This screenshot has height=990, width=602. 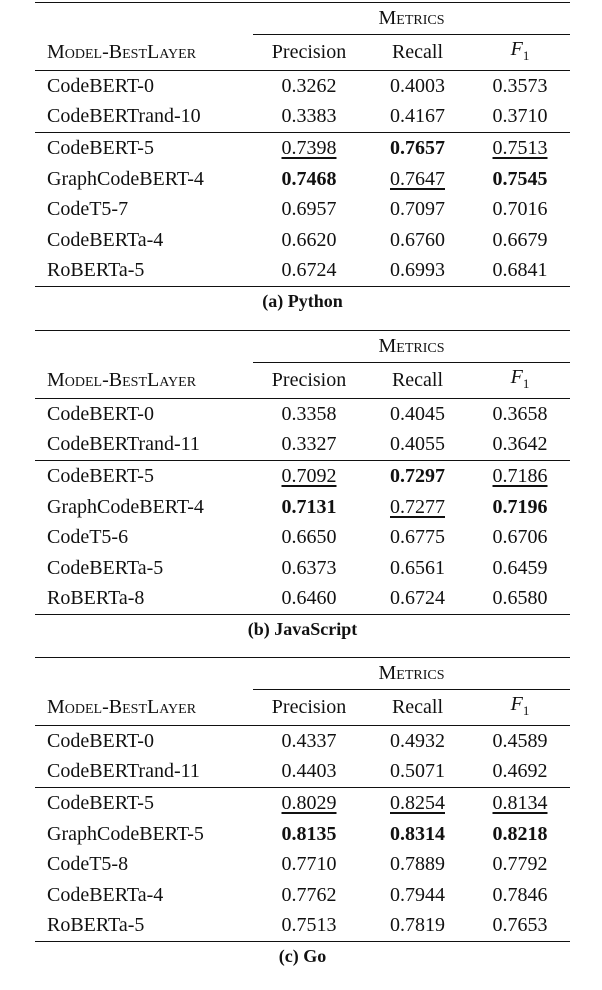 I want to click on cell-text: CodeBERTrand-10, so click(x=124, y=116).